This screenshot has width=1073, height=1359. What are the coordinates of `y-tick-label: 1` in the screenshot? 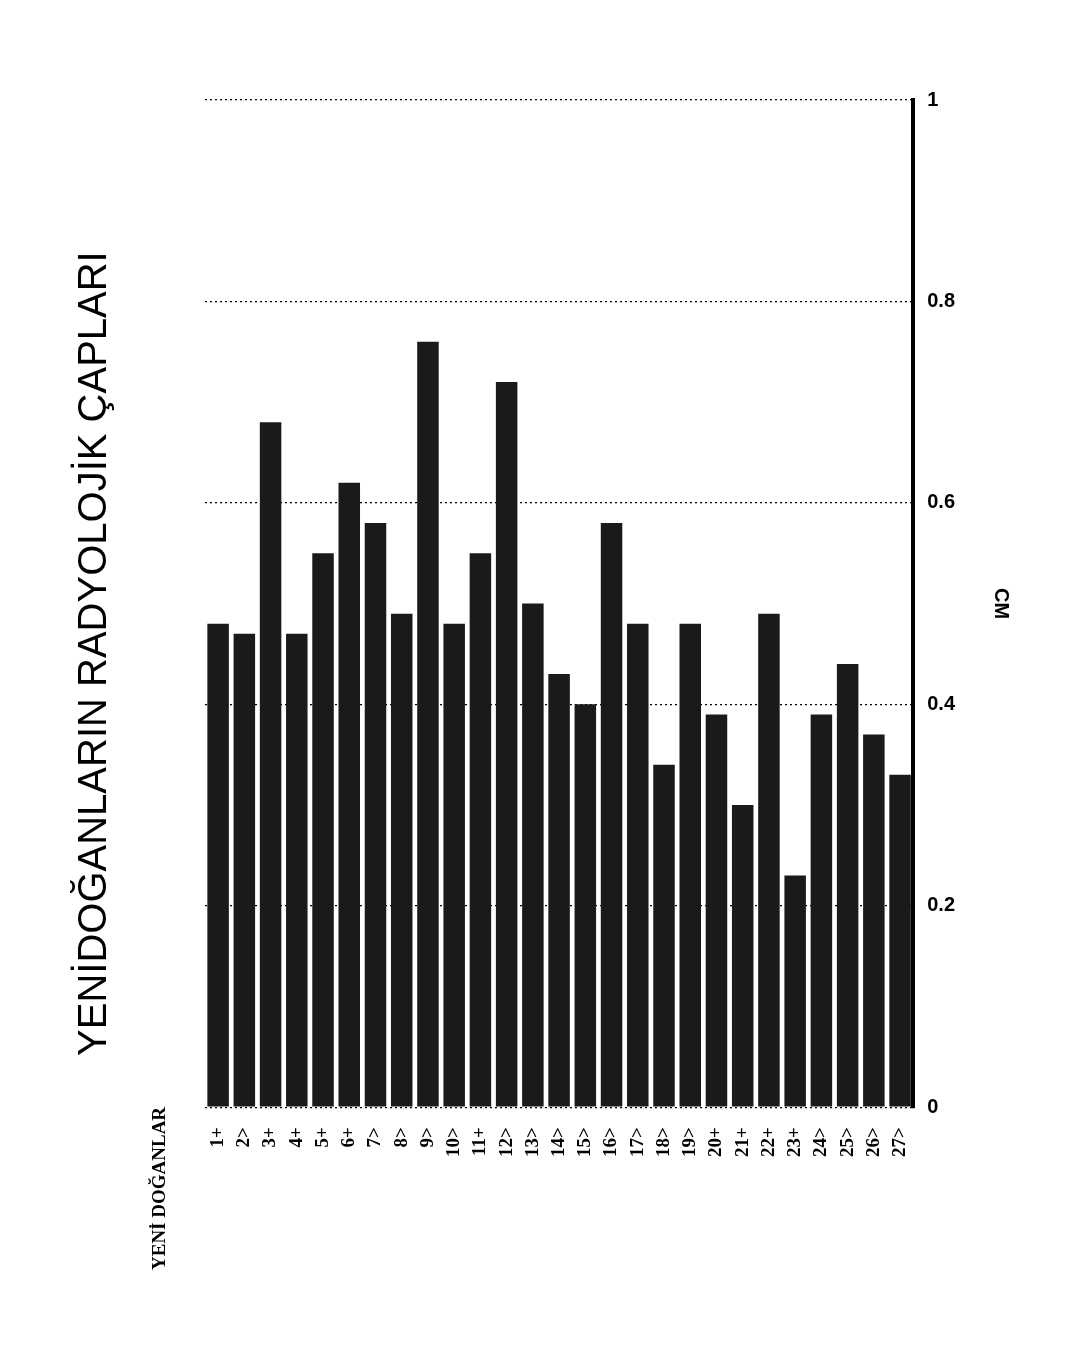 It's located at (933, 98).